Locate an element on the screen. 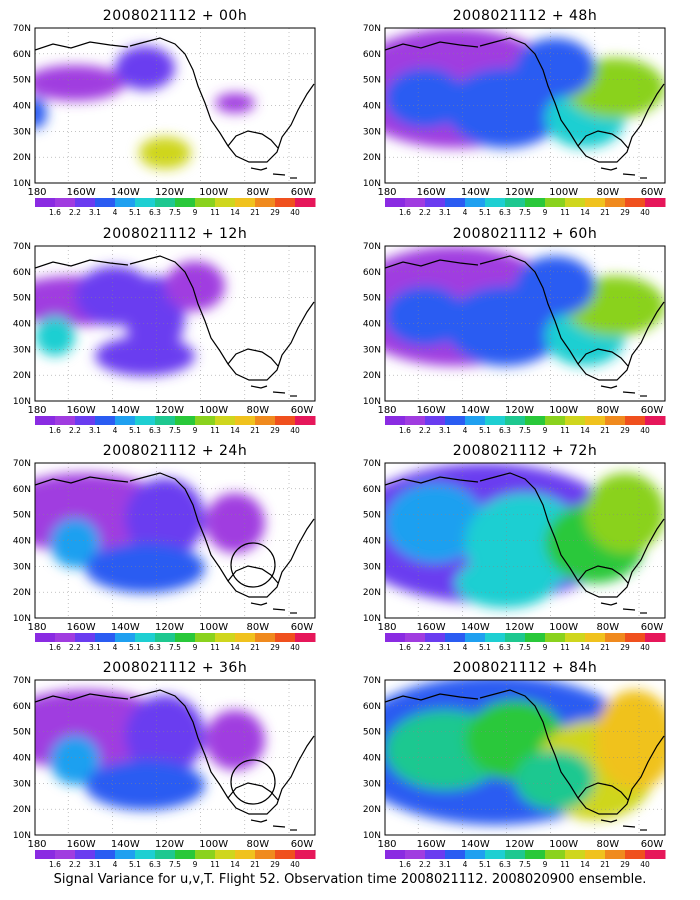 The width and height of the screenshot is (700, 900). panel-title: 2008021112 + 60h is located at coordinates (525, 234).